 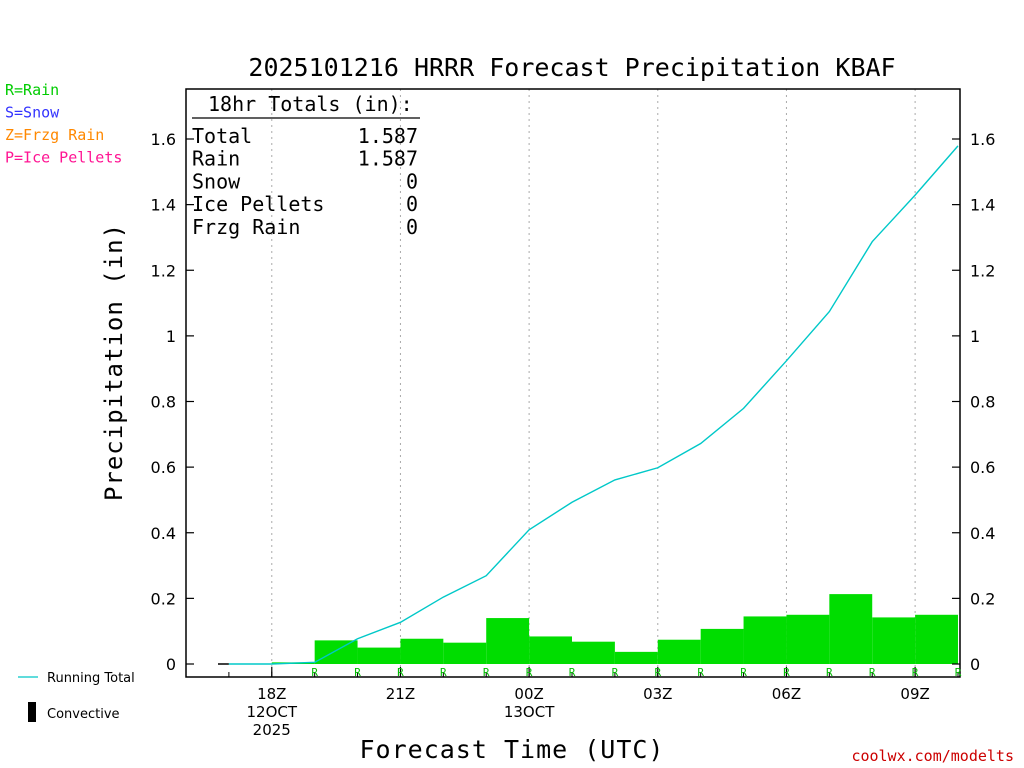 I want to click on y-axis-right: 0 0.2 0.4 0.6 0.8 1 1.2 1.4 1.6, so click(x=973, y=402).